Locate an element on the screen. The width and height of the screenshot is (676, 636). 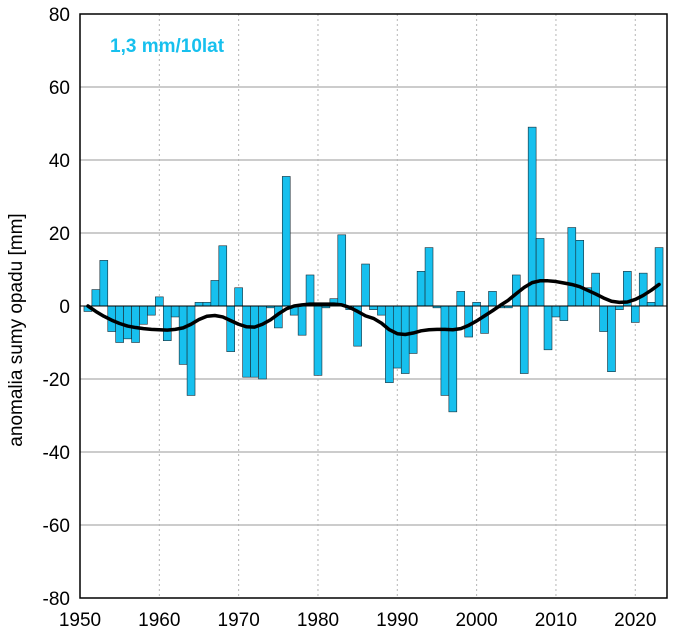
bar-2006 is located at coordinates (524, 339).